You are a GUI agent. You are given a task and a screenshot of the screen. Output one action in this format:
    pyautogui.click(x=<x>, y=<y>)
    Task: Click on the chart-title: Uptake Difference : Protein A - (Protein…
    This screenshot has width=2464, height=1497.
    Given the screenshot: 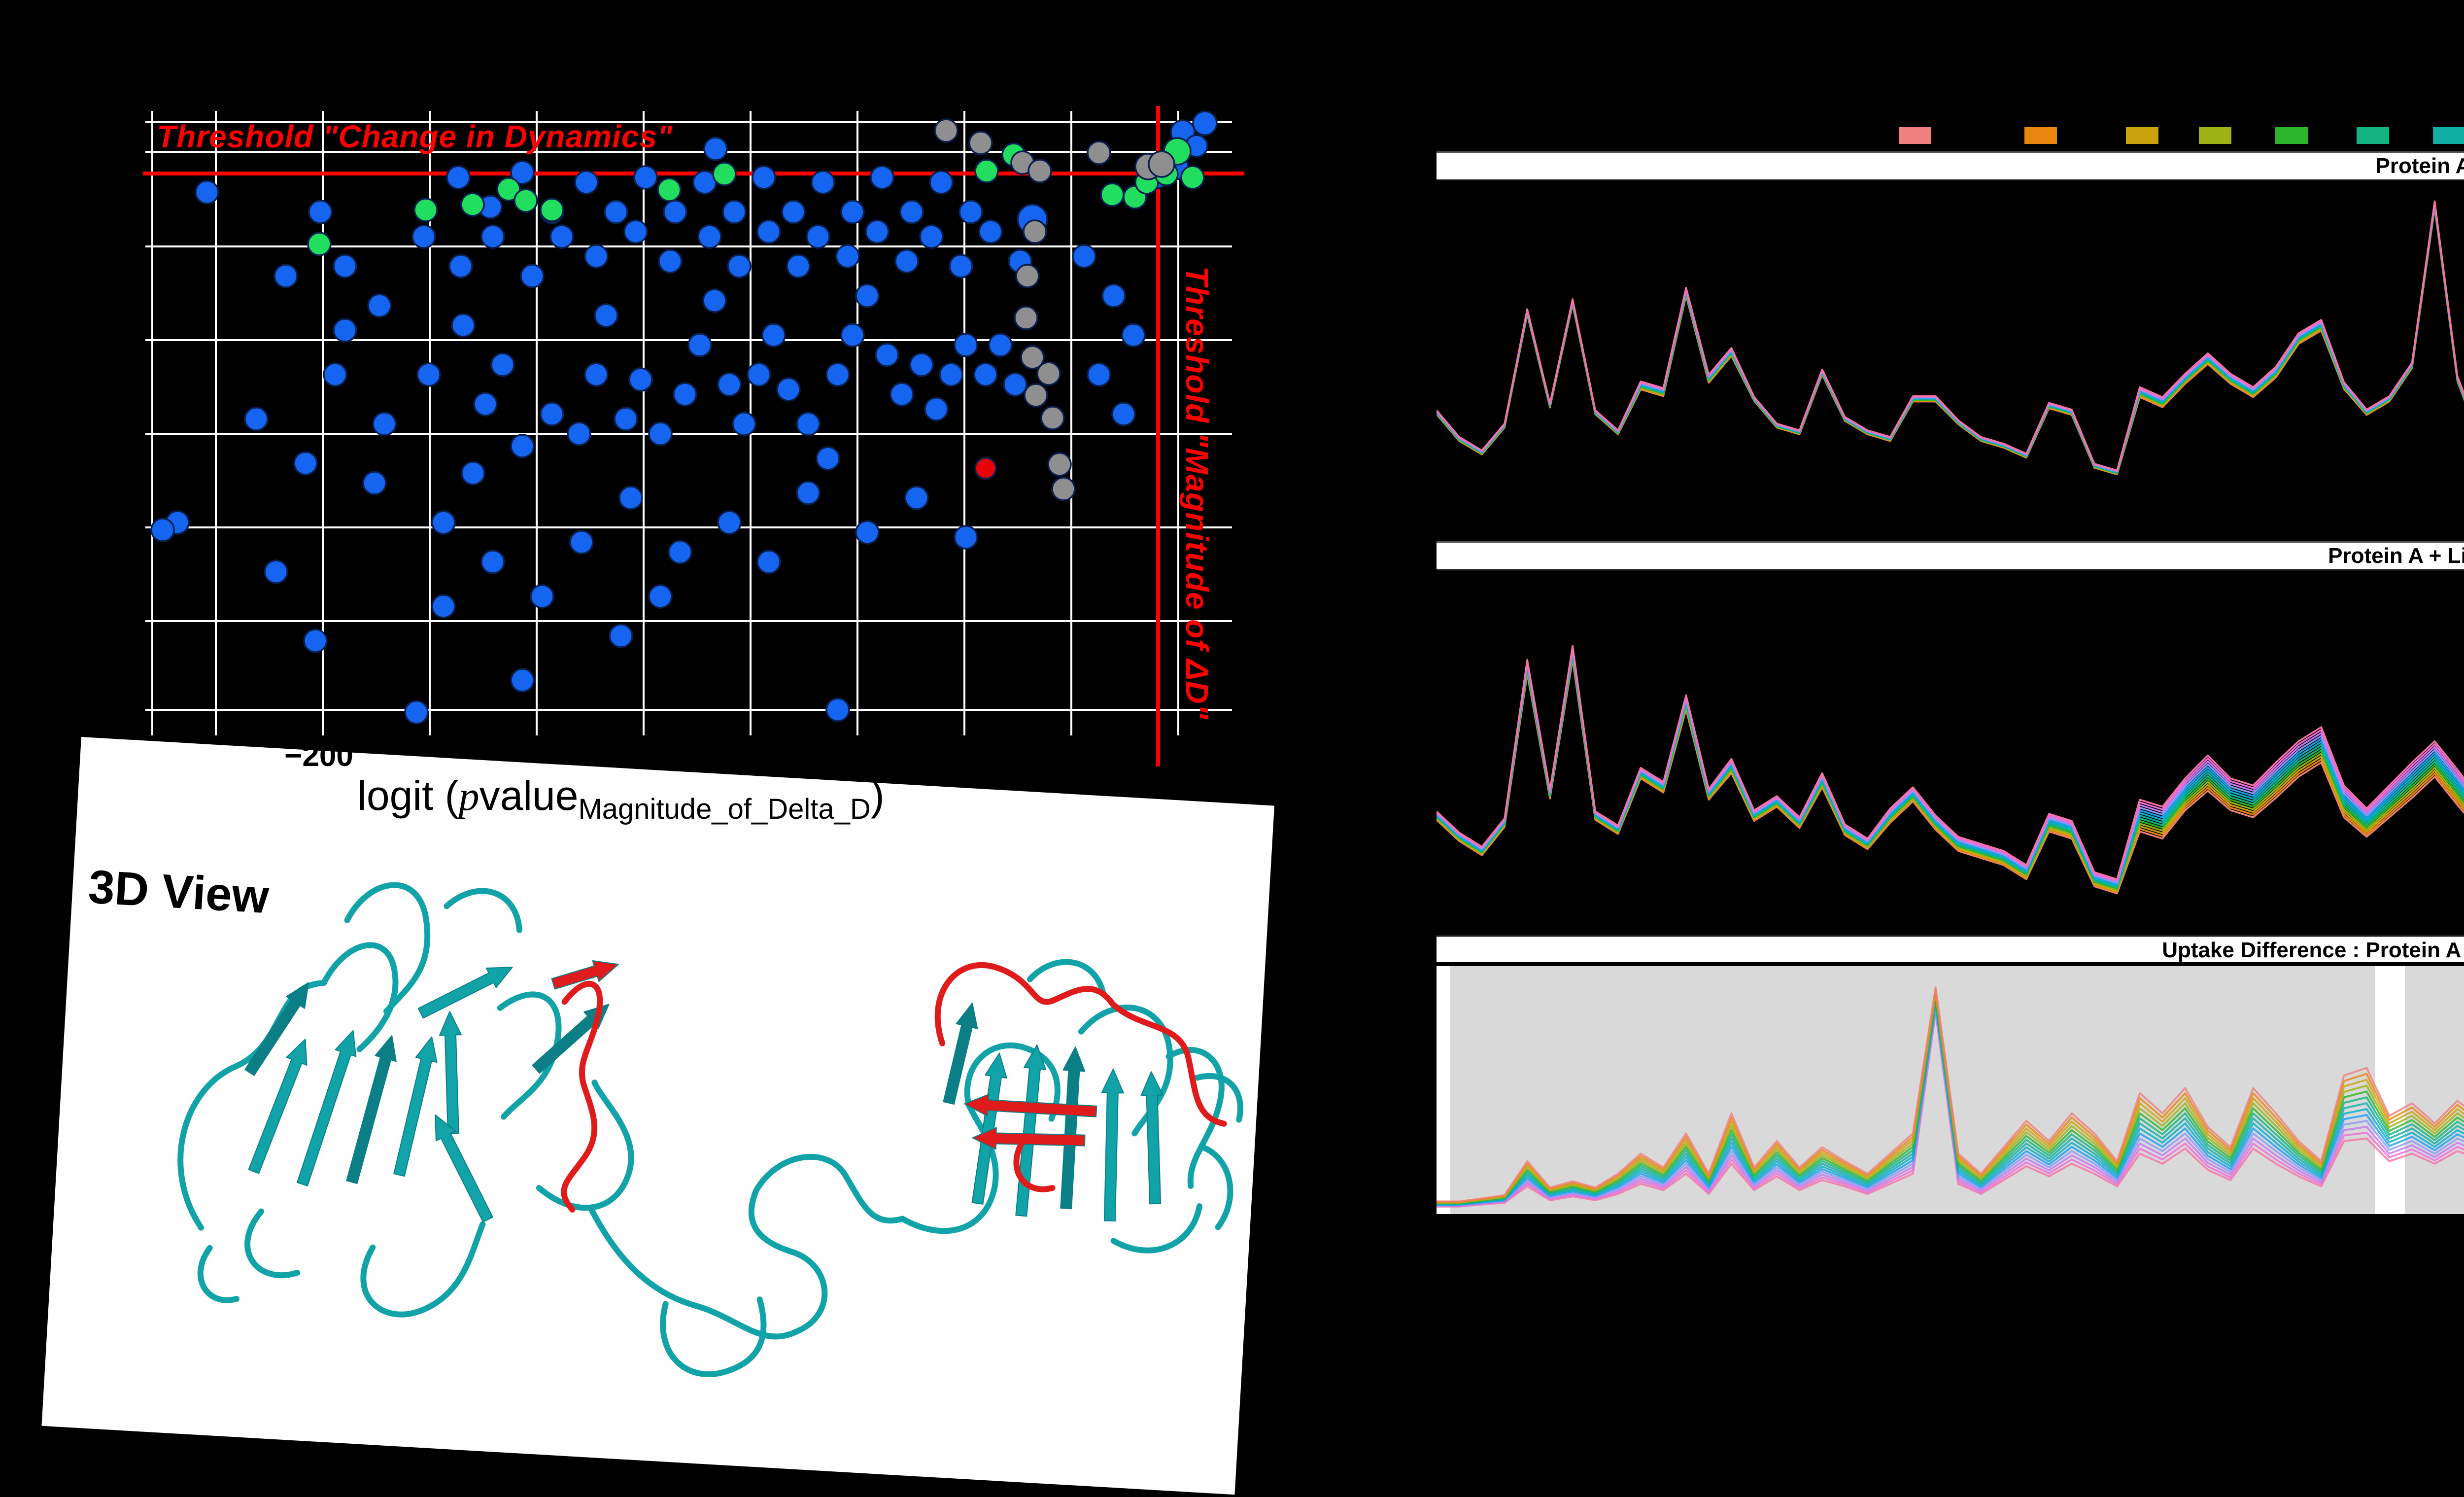 What is the action you would take?
    pyautogui.click(x=2313, y=950)
    